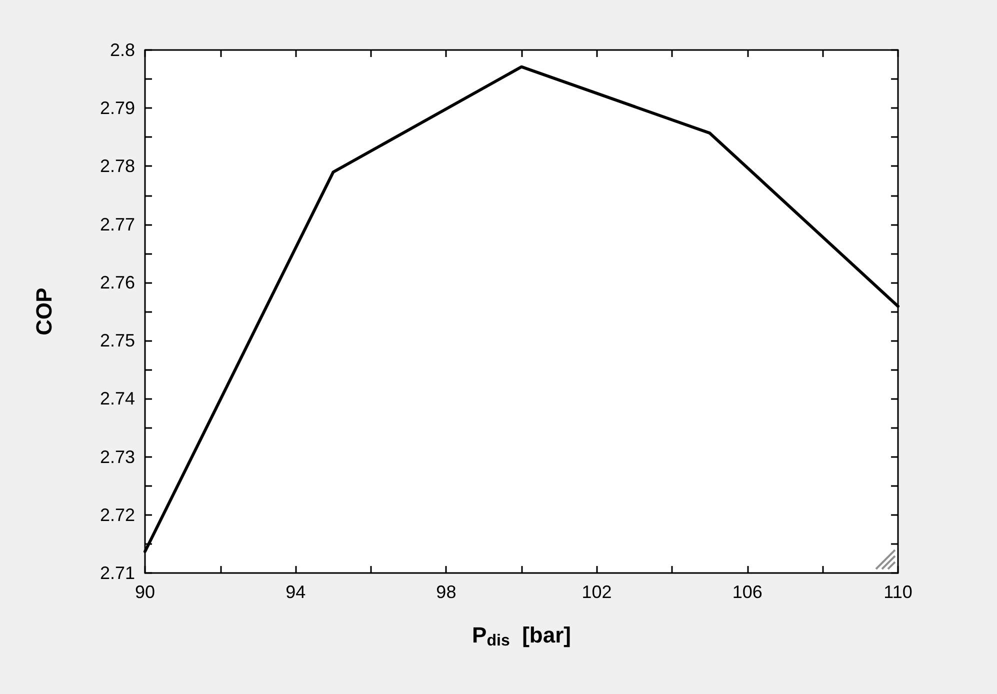  I want to click on x-tick-label: 106, so click(747, 592).